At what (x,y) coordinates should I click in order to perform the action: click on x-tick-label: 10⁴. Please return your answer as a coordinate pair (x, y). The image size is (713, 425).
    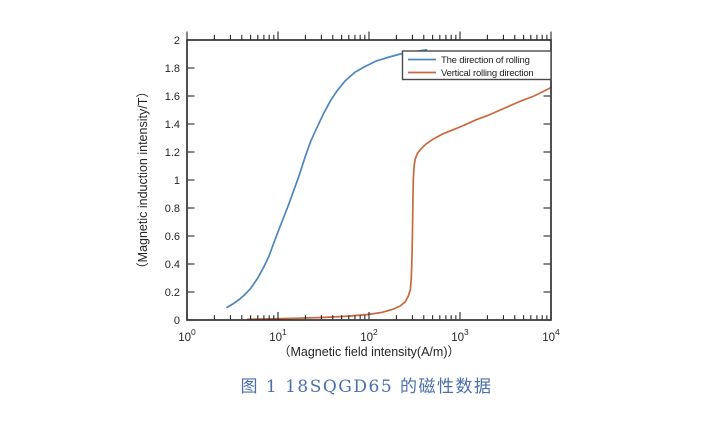
    Looking at the image, I should click on (551, 335).